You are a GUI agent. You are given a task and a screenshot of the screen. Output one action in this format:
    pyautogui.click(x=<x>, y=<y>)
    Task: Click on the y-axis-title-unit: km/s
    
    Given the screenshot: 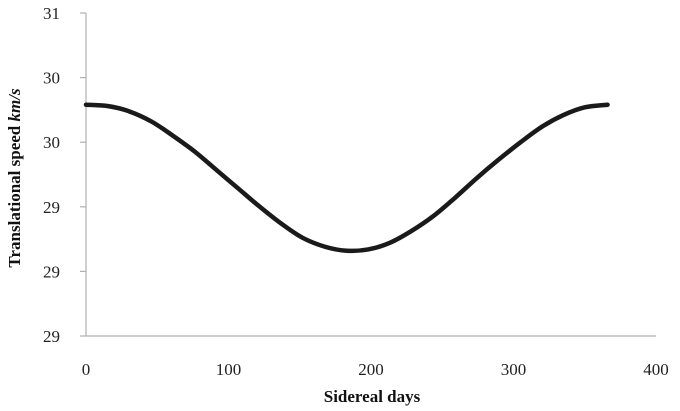 What is the action you would take?
    pyautogui.click(x=14, y=104)
    